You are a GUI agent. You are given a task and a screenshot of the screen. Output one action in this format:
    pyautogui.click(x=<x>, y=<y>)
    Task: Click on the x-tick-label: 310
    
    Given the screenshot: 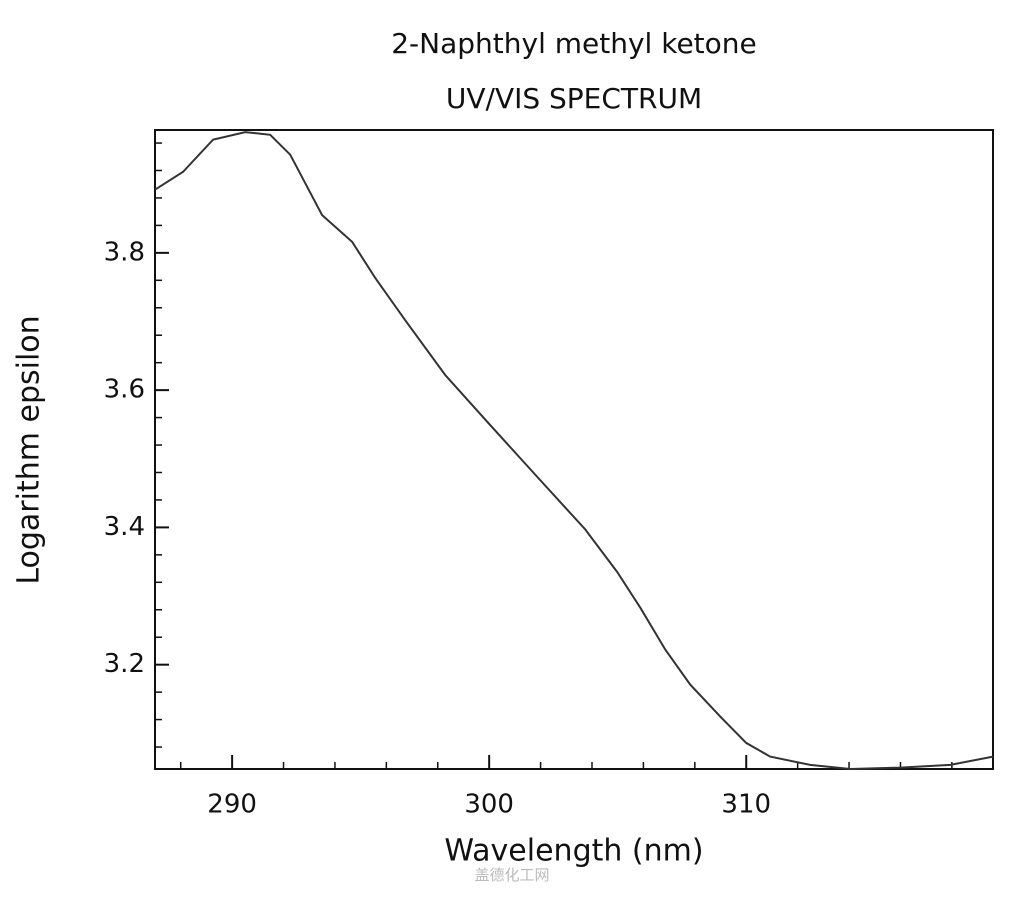 What is the action you would take?
    pyautogui.click(x=746, y=805)
    